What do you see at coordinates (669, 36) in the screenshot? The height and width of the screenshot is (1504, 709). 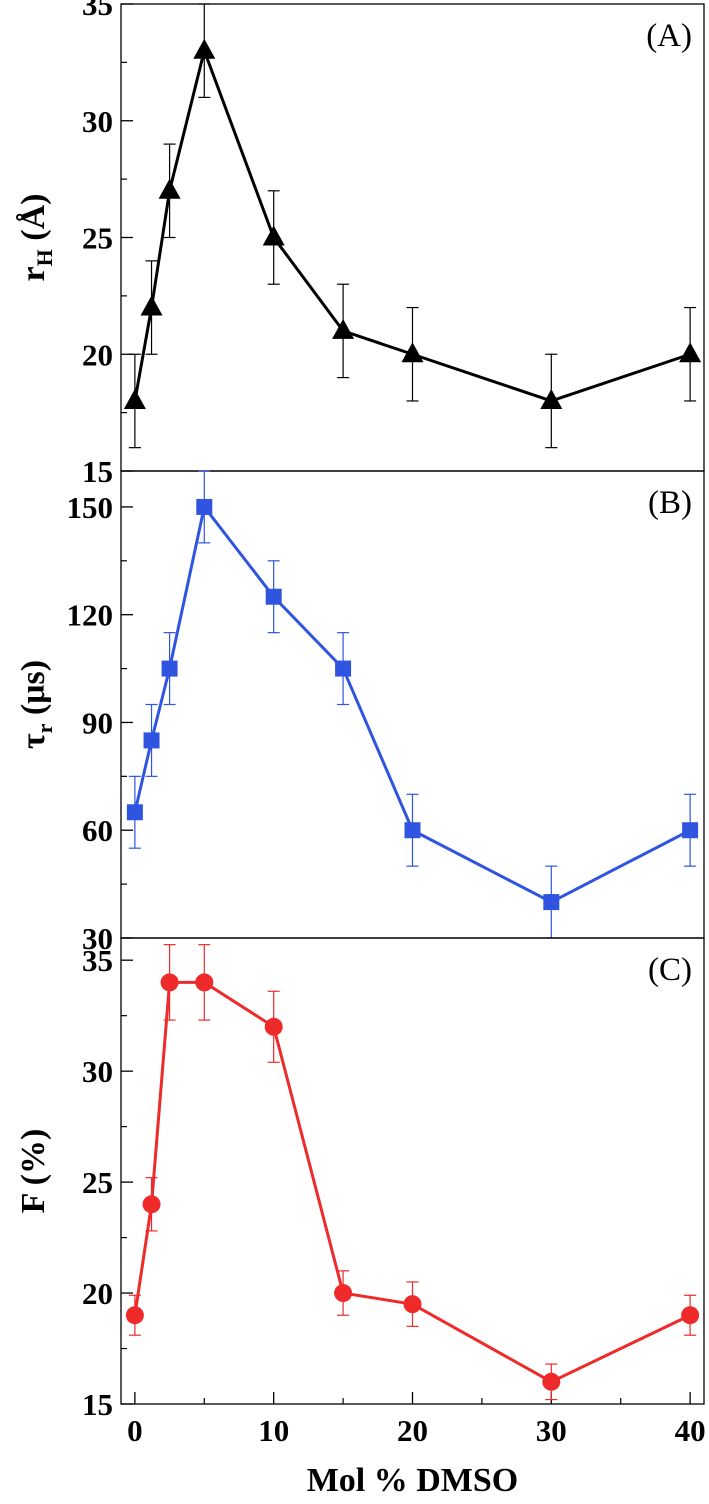 I see `panel-label: (A)` at bounding box center [669, 36].